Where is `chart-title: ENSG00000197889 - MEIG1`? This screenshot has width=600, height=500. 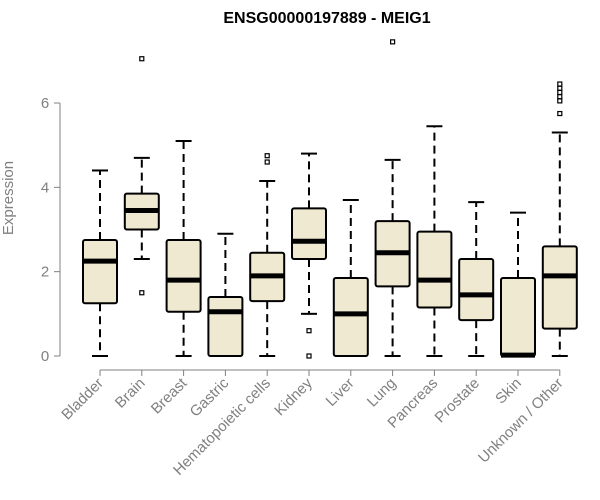
chart-title: ENSG00000197889 - MEIG1 is located at coordinates (326, 18).